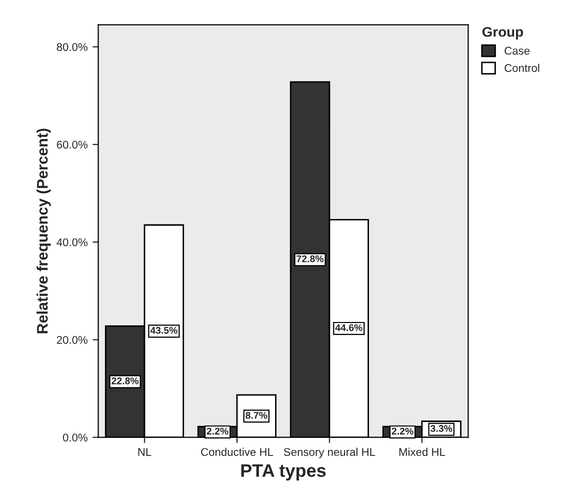 The height and width of the screenshot is (497, 578). What do you see at coordinates (310, 258) in the screenshot?
I see `data-label: 72.8%` at bounding box center [310, 258].